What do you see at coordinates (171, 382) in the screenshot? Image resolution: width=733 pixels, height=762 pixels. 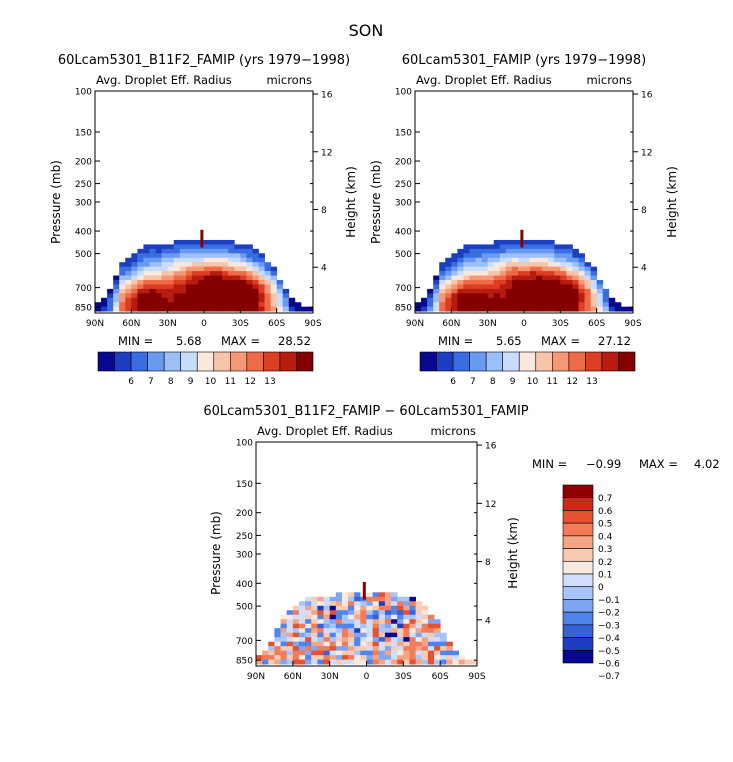 I see `colorbar-label: 8` at bounding box center [171, 382].